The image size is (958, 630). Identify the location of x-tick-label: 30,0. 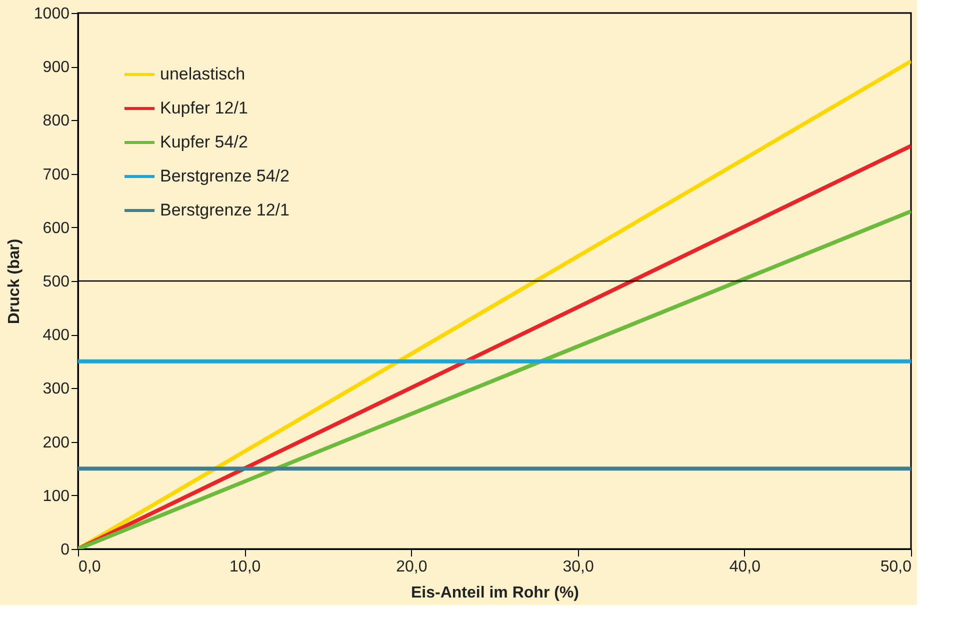
(578, 567).